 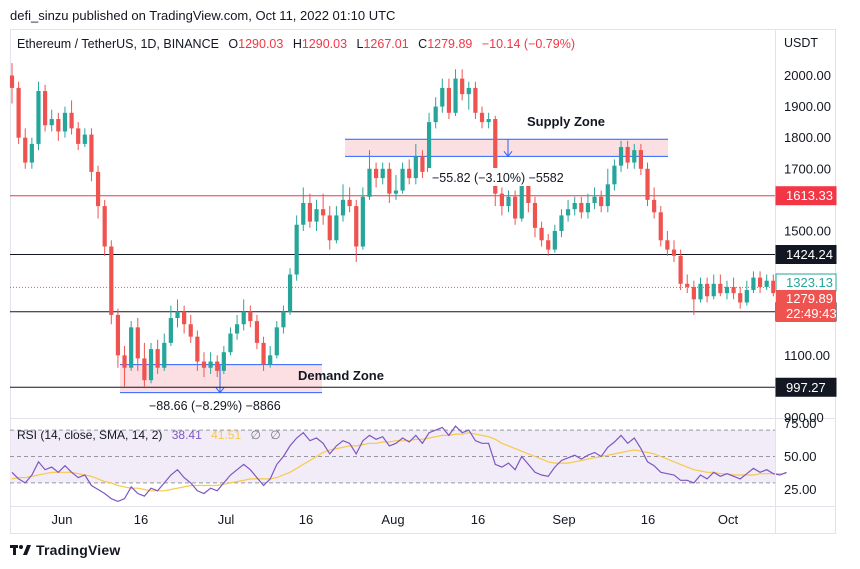 What do you see at coordinates (226, 519) in the screenshot?
I see `time-tick-2: Jul` at bounding box center [226, 519].